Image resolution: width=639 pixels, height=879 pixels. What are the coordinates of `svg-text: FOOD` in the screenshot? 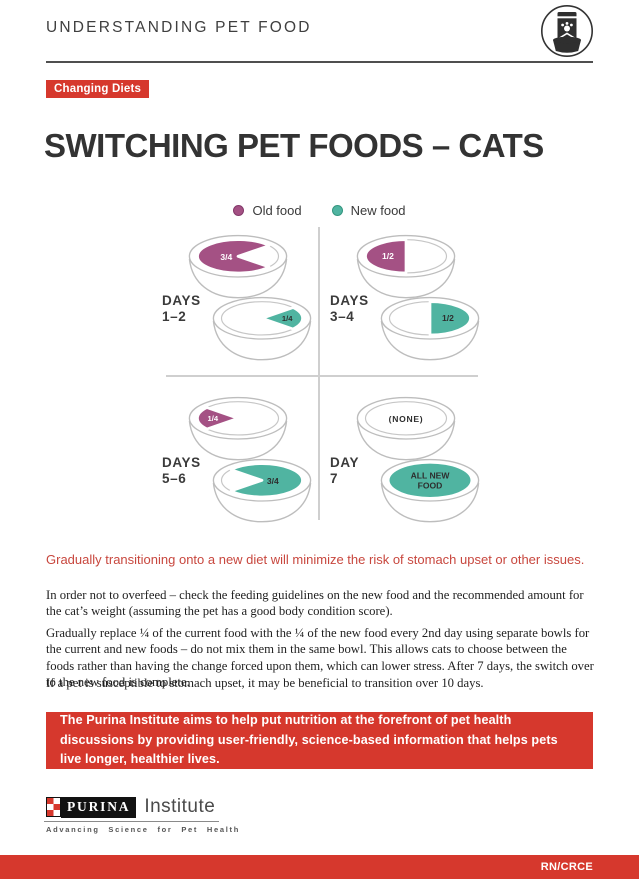 It's located at (430, 485).